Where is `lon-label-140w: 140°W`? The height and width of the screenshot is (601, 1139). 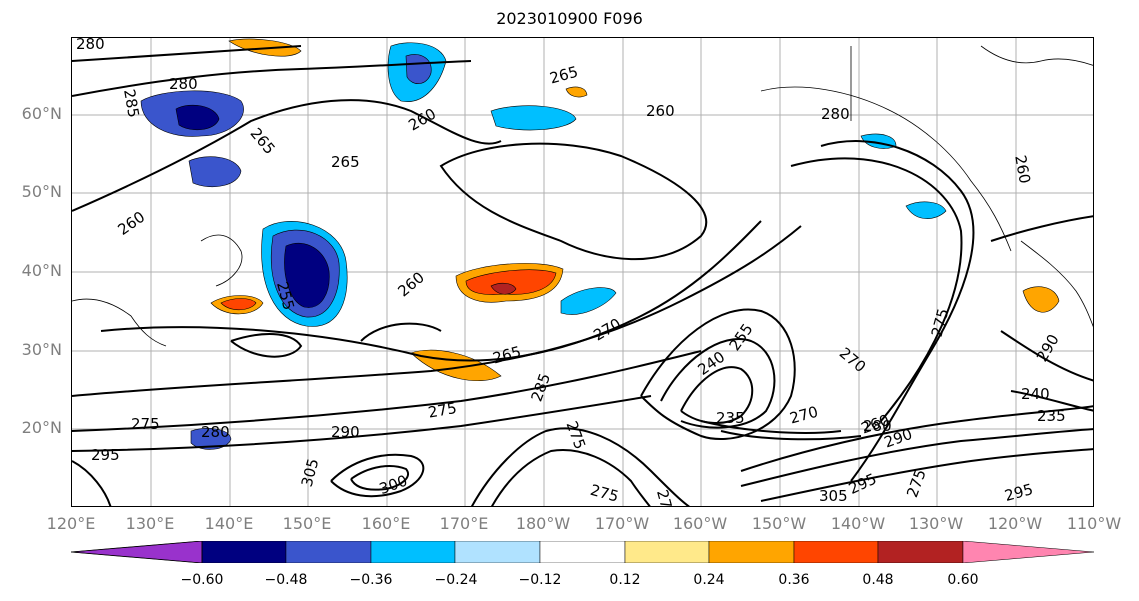 lon-label-140w: 140°W is located at coordinates (858, 523).